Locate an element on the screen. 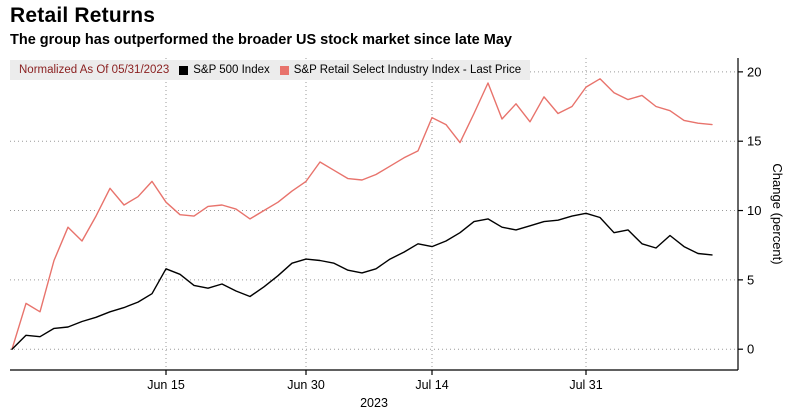 The width and height of the screenshot is (789, 420). svg-text: 10 is located at coordinates (754, 210).